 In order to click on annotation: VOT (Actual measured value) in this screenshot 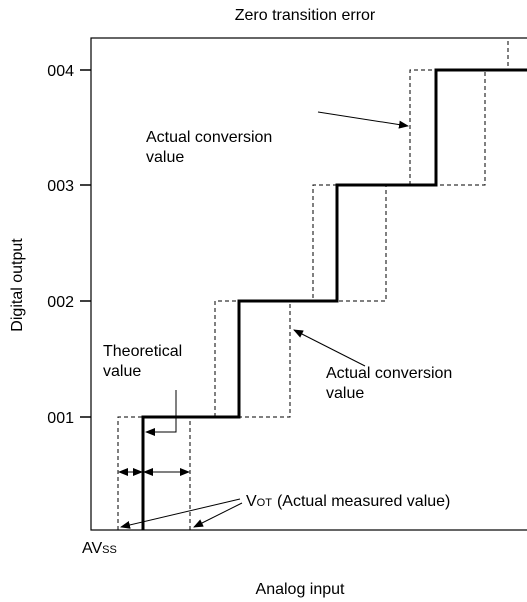, I will do `click(348, 501)`.